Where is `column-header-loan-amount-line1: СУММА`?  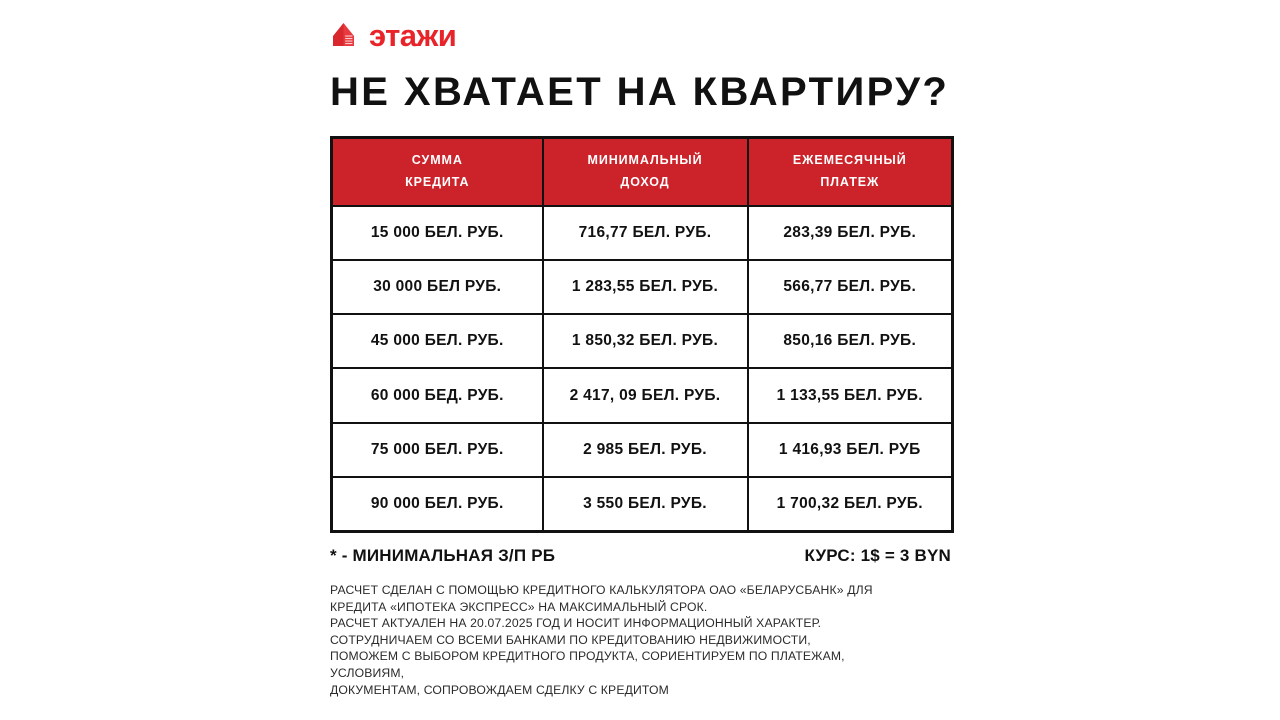
column-header-loan-amount-line1: СУММА is located at coordinates (437, 159).